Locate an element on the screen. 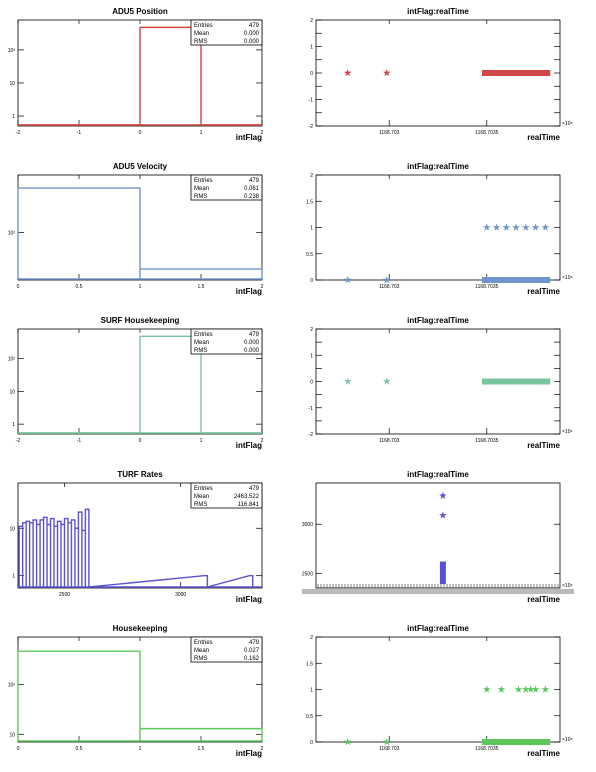 The image size is (596, 772). stats-value: 0.061 is located at coordinates (252, 189).